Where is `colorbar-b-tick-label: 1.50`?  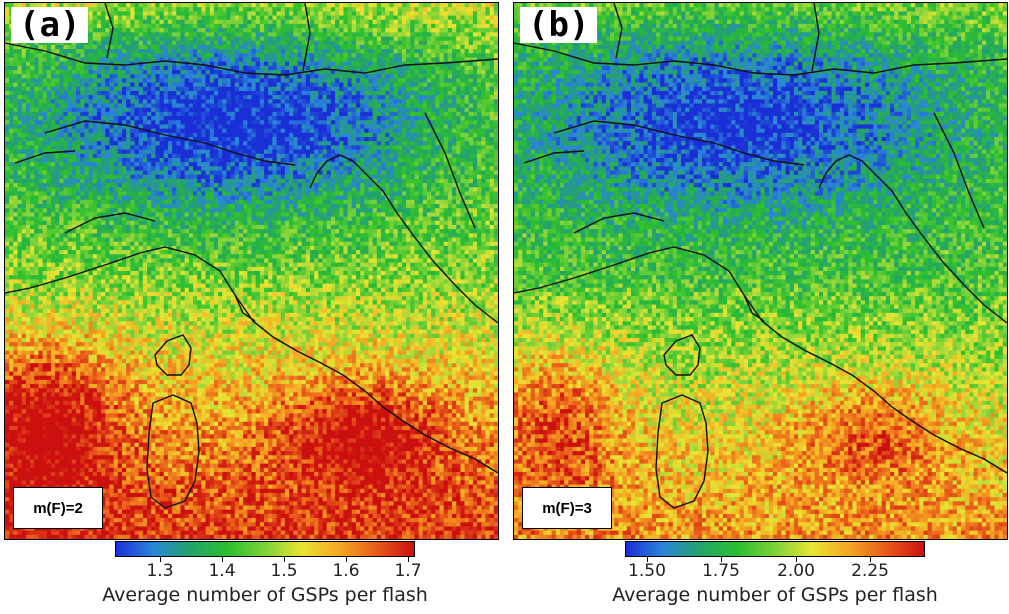 colorbar-b-tick-label: 1.50 is located at coordinates (647, 571).